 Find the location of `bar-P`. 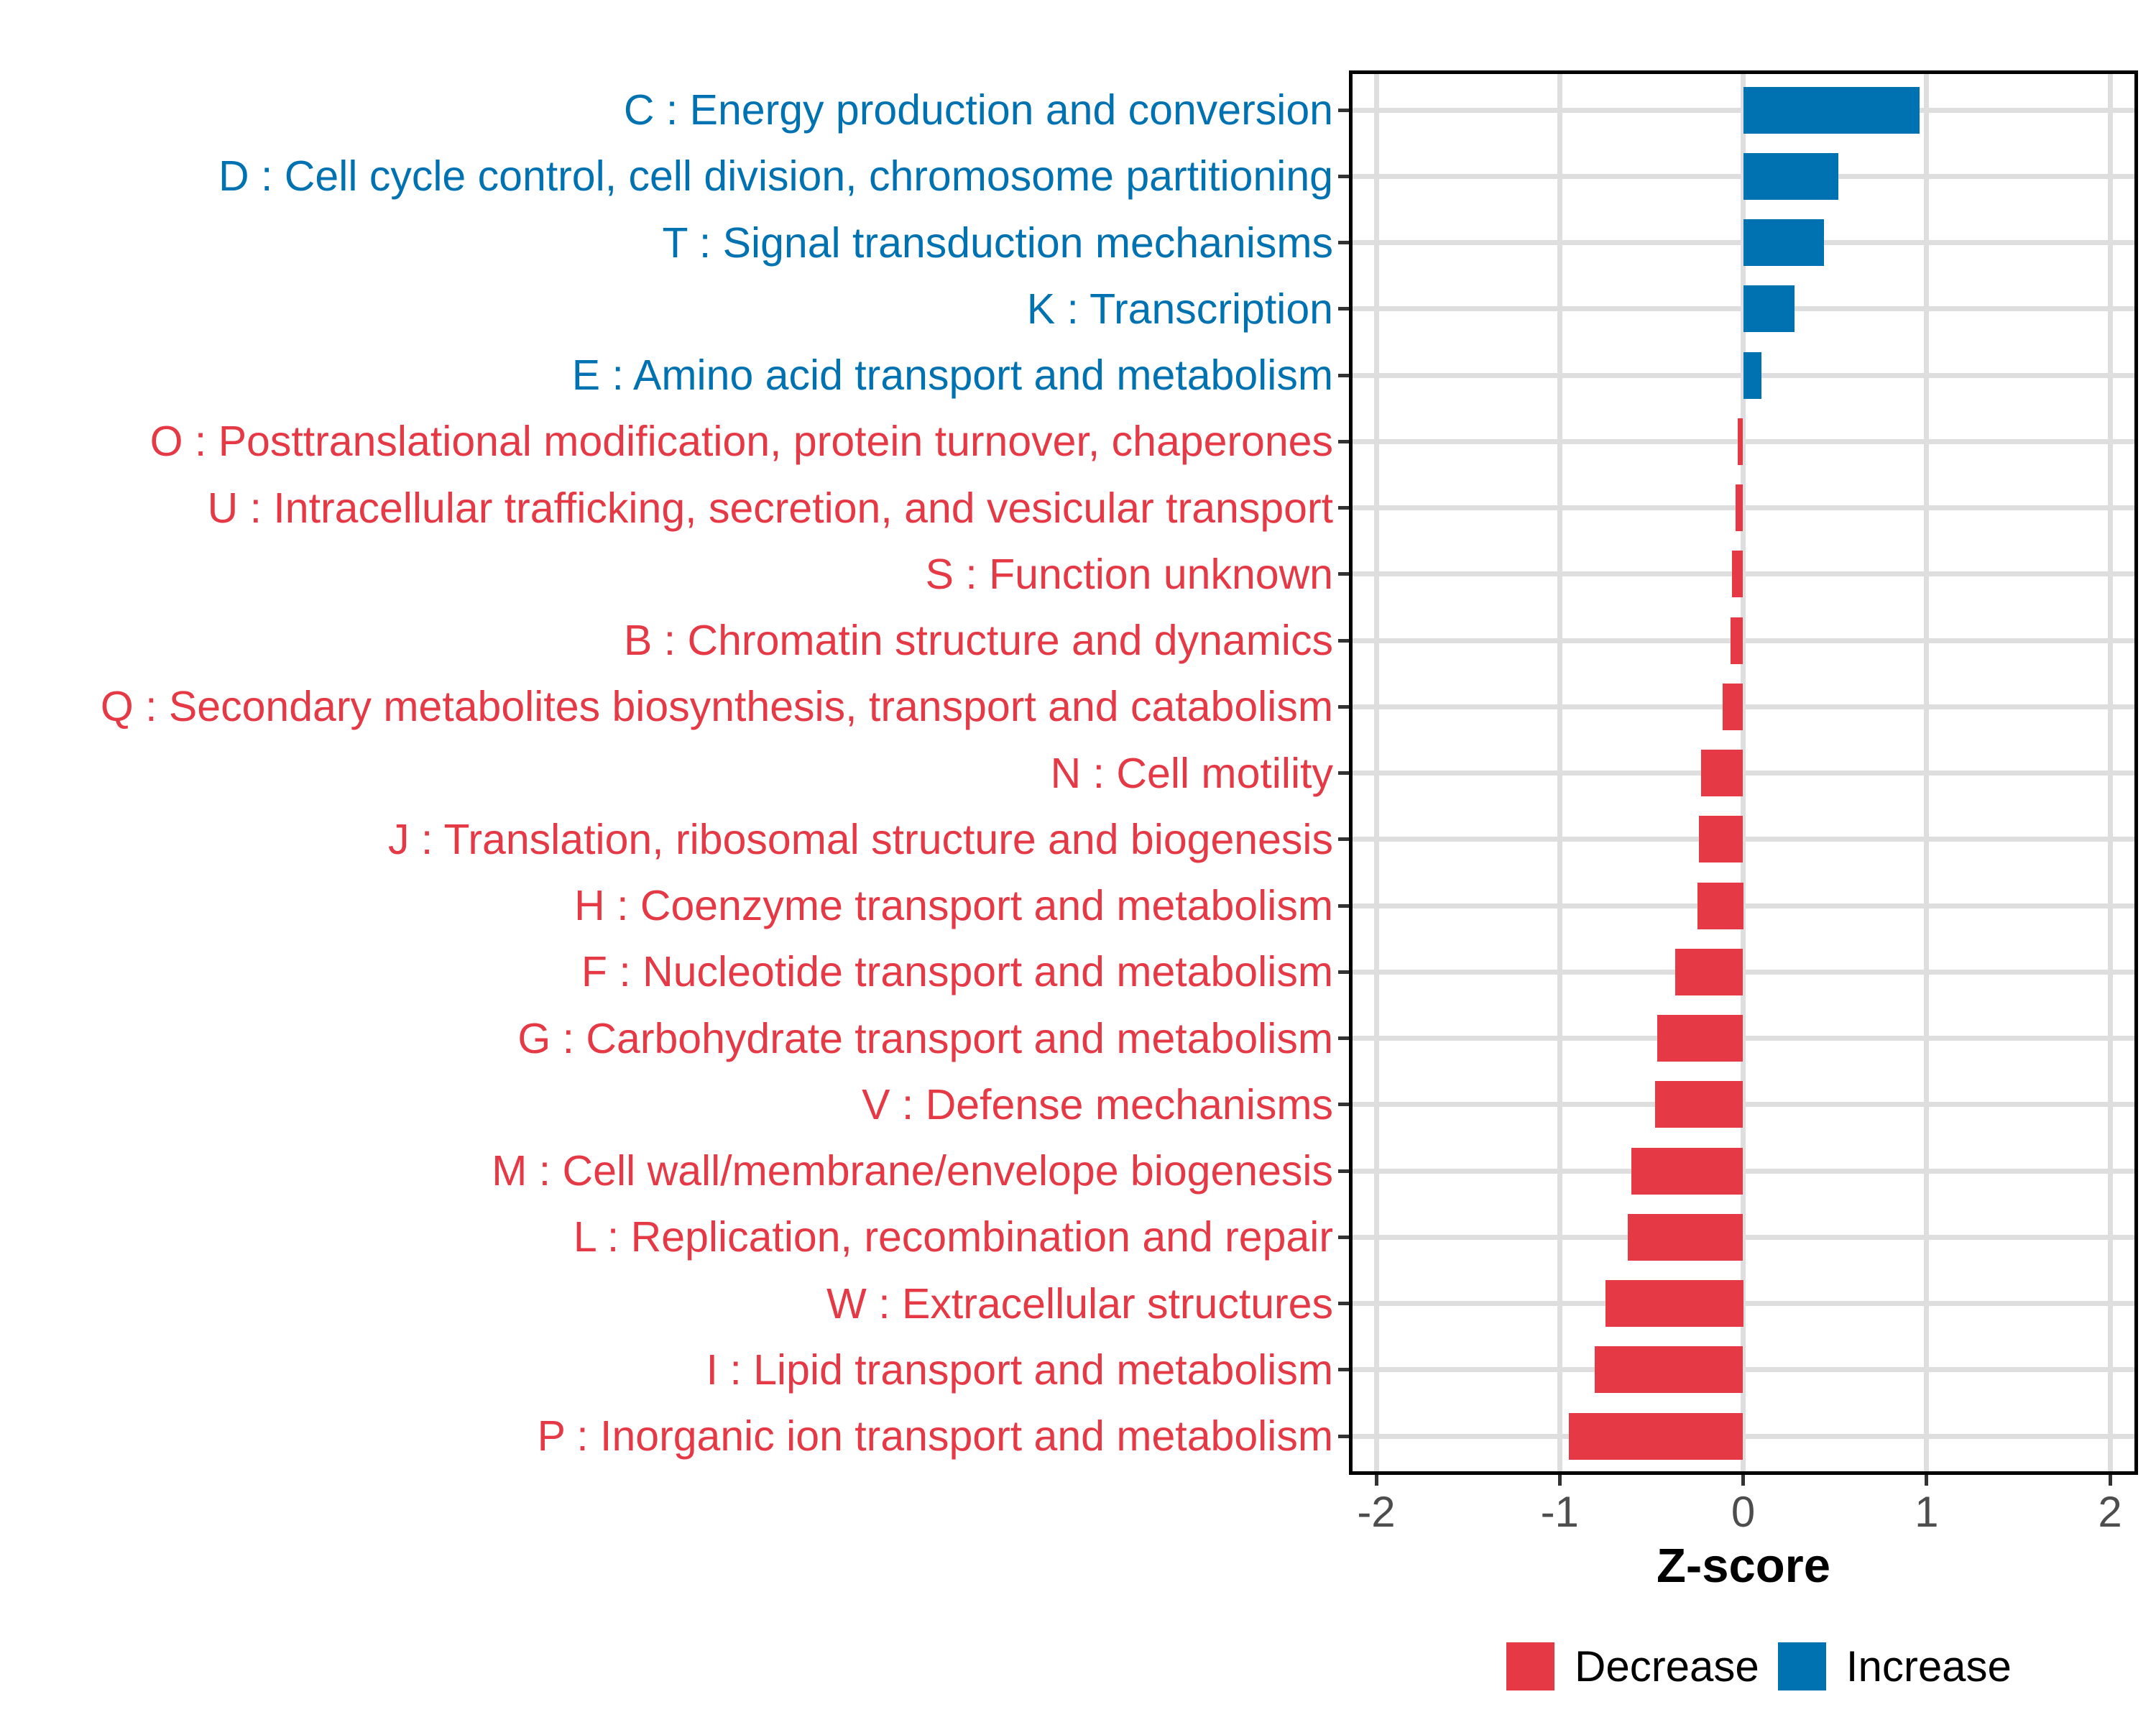

bar-P is located at coordinates (1656, 1436).